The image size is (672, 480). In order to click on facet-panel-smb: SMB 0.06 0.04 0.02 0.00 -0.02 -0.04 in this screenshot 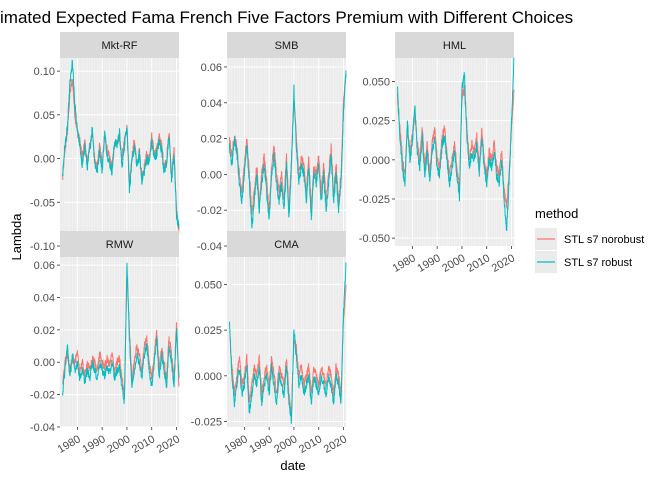, I will do `click(272, 142)`.